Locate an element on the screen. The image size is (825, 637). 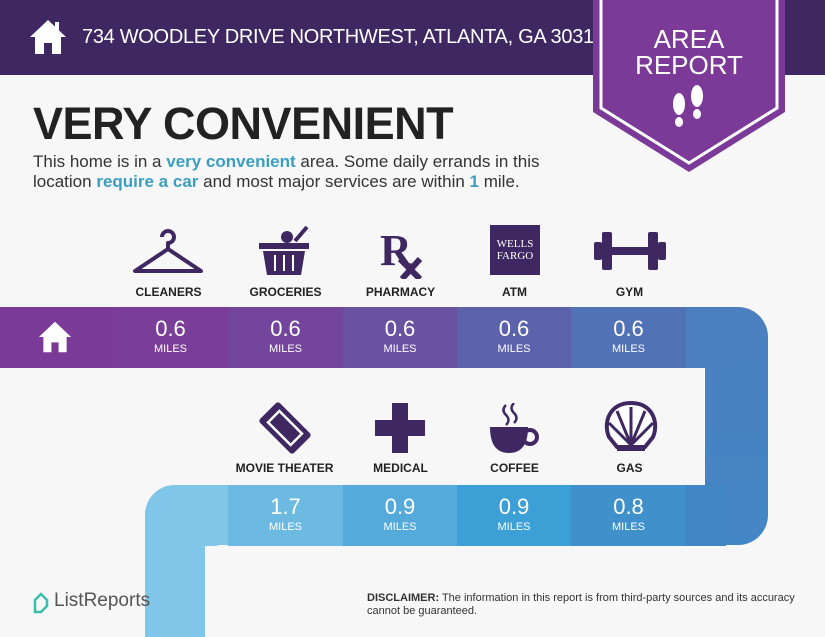
distance-pharmacy: 0.6 MILES is located at coordinates (400, 337).